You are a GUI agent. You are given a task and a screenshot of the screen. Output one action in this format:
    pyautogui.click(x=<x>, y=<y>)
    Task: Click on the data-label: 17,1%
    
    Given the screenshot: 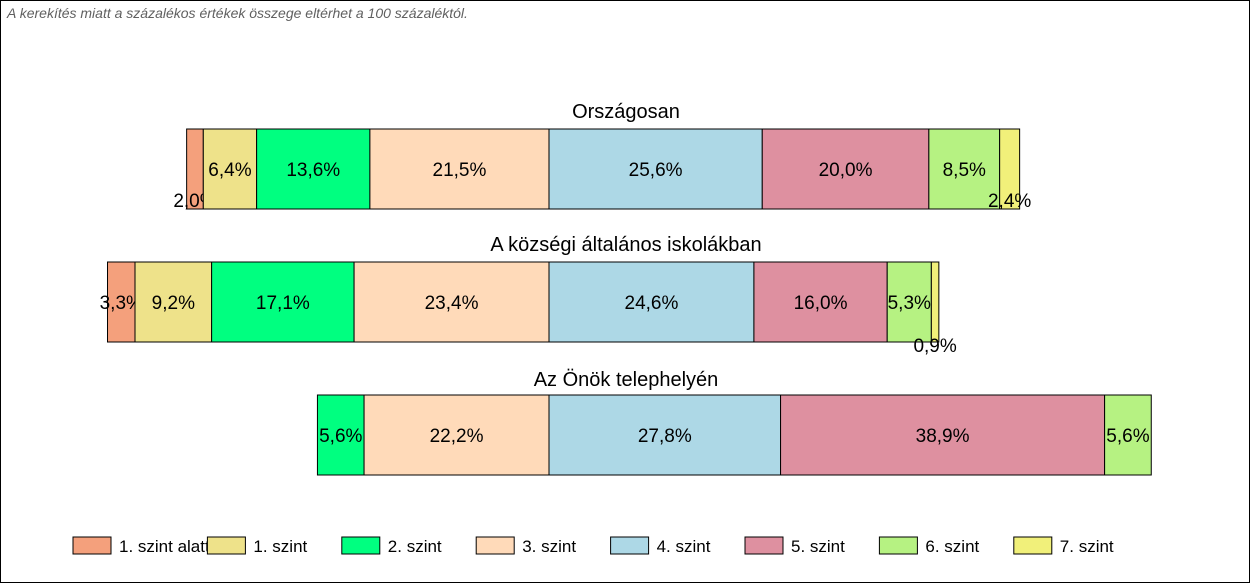 What is the action you would take?
    pyautogui.click(x=283, y=303)
    